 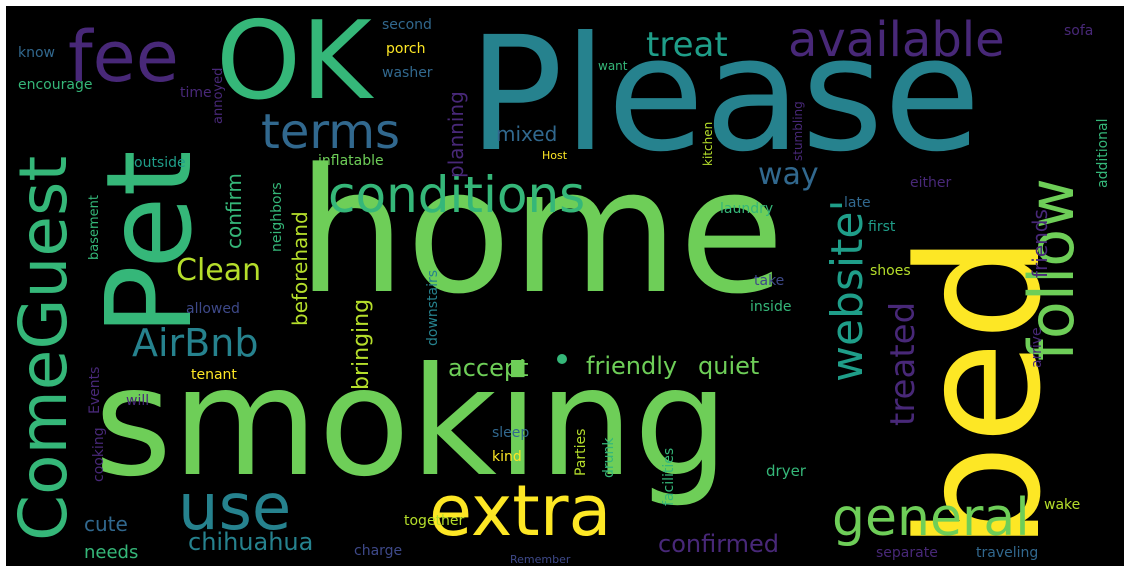 What do you see at coordinates (507, 457) in the screenshot?
I see `word-kind: kind` at bounding box center [507, 457].